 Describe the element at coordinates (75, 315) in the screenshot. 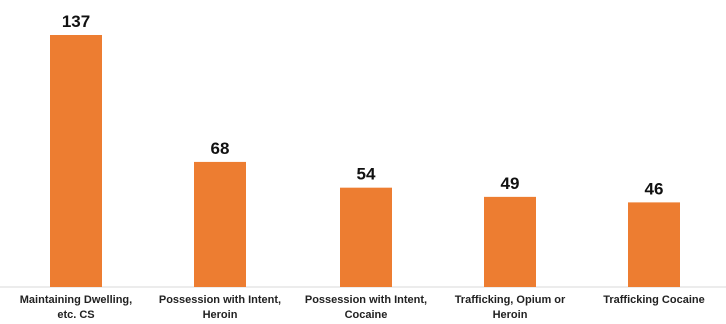

I see `category-label-1-line-2: etc. CS` at that location.